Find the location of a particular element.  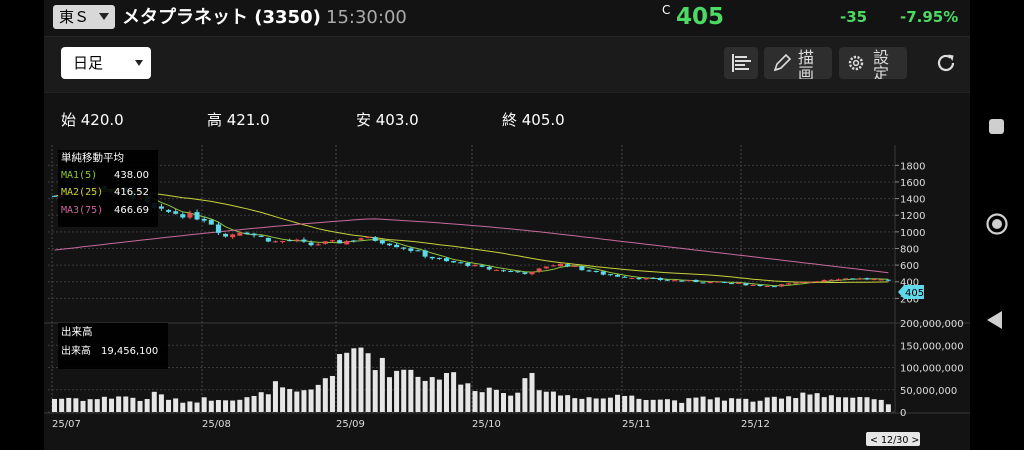

period-select: 日足 is located at coordinates (106, 63).